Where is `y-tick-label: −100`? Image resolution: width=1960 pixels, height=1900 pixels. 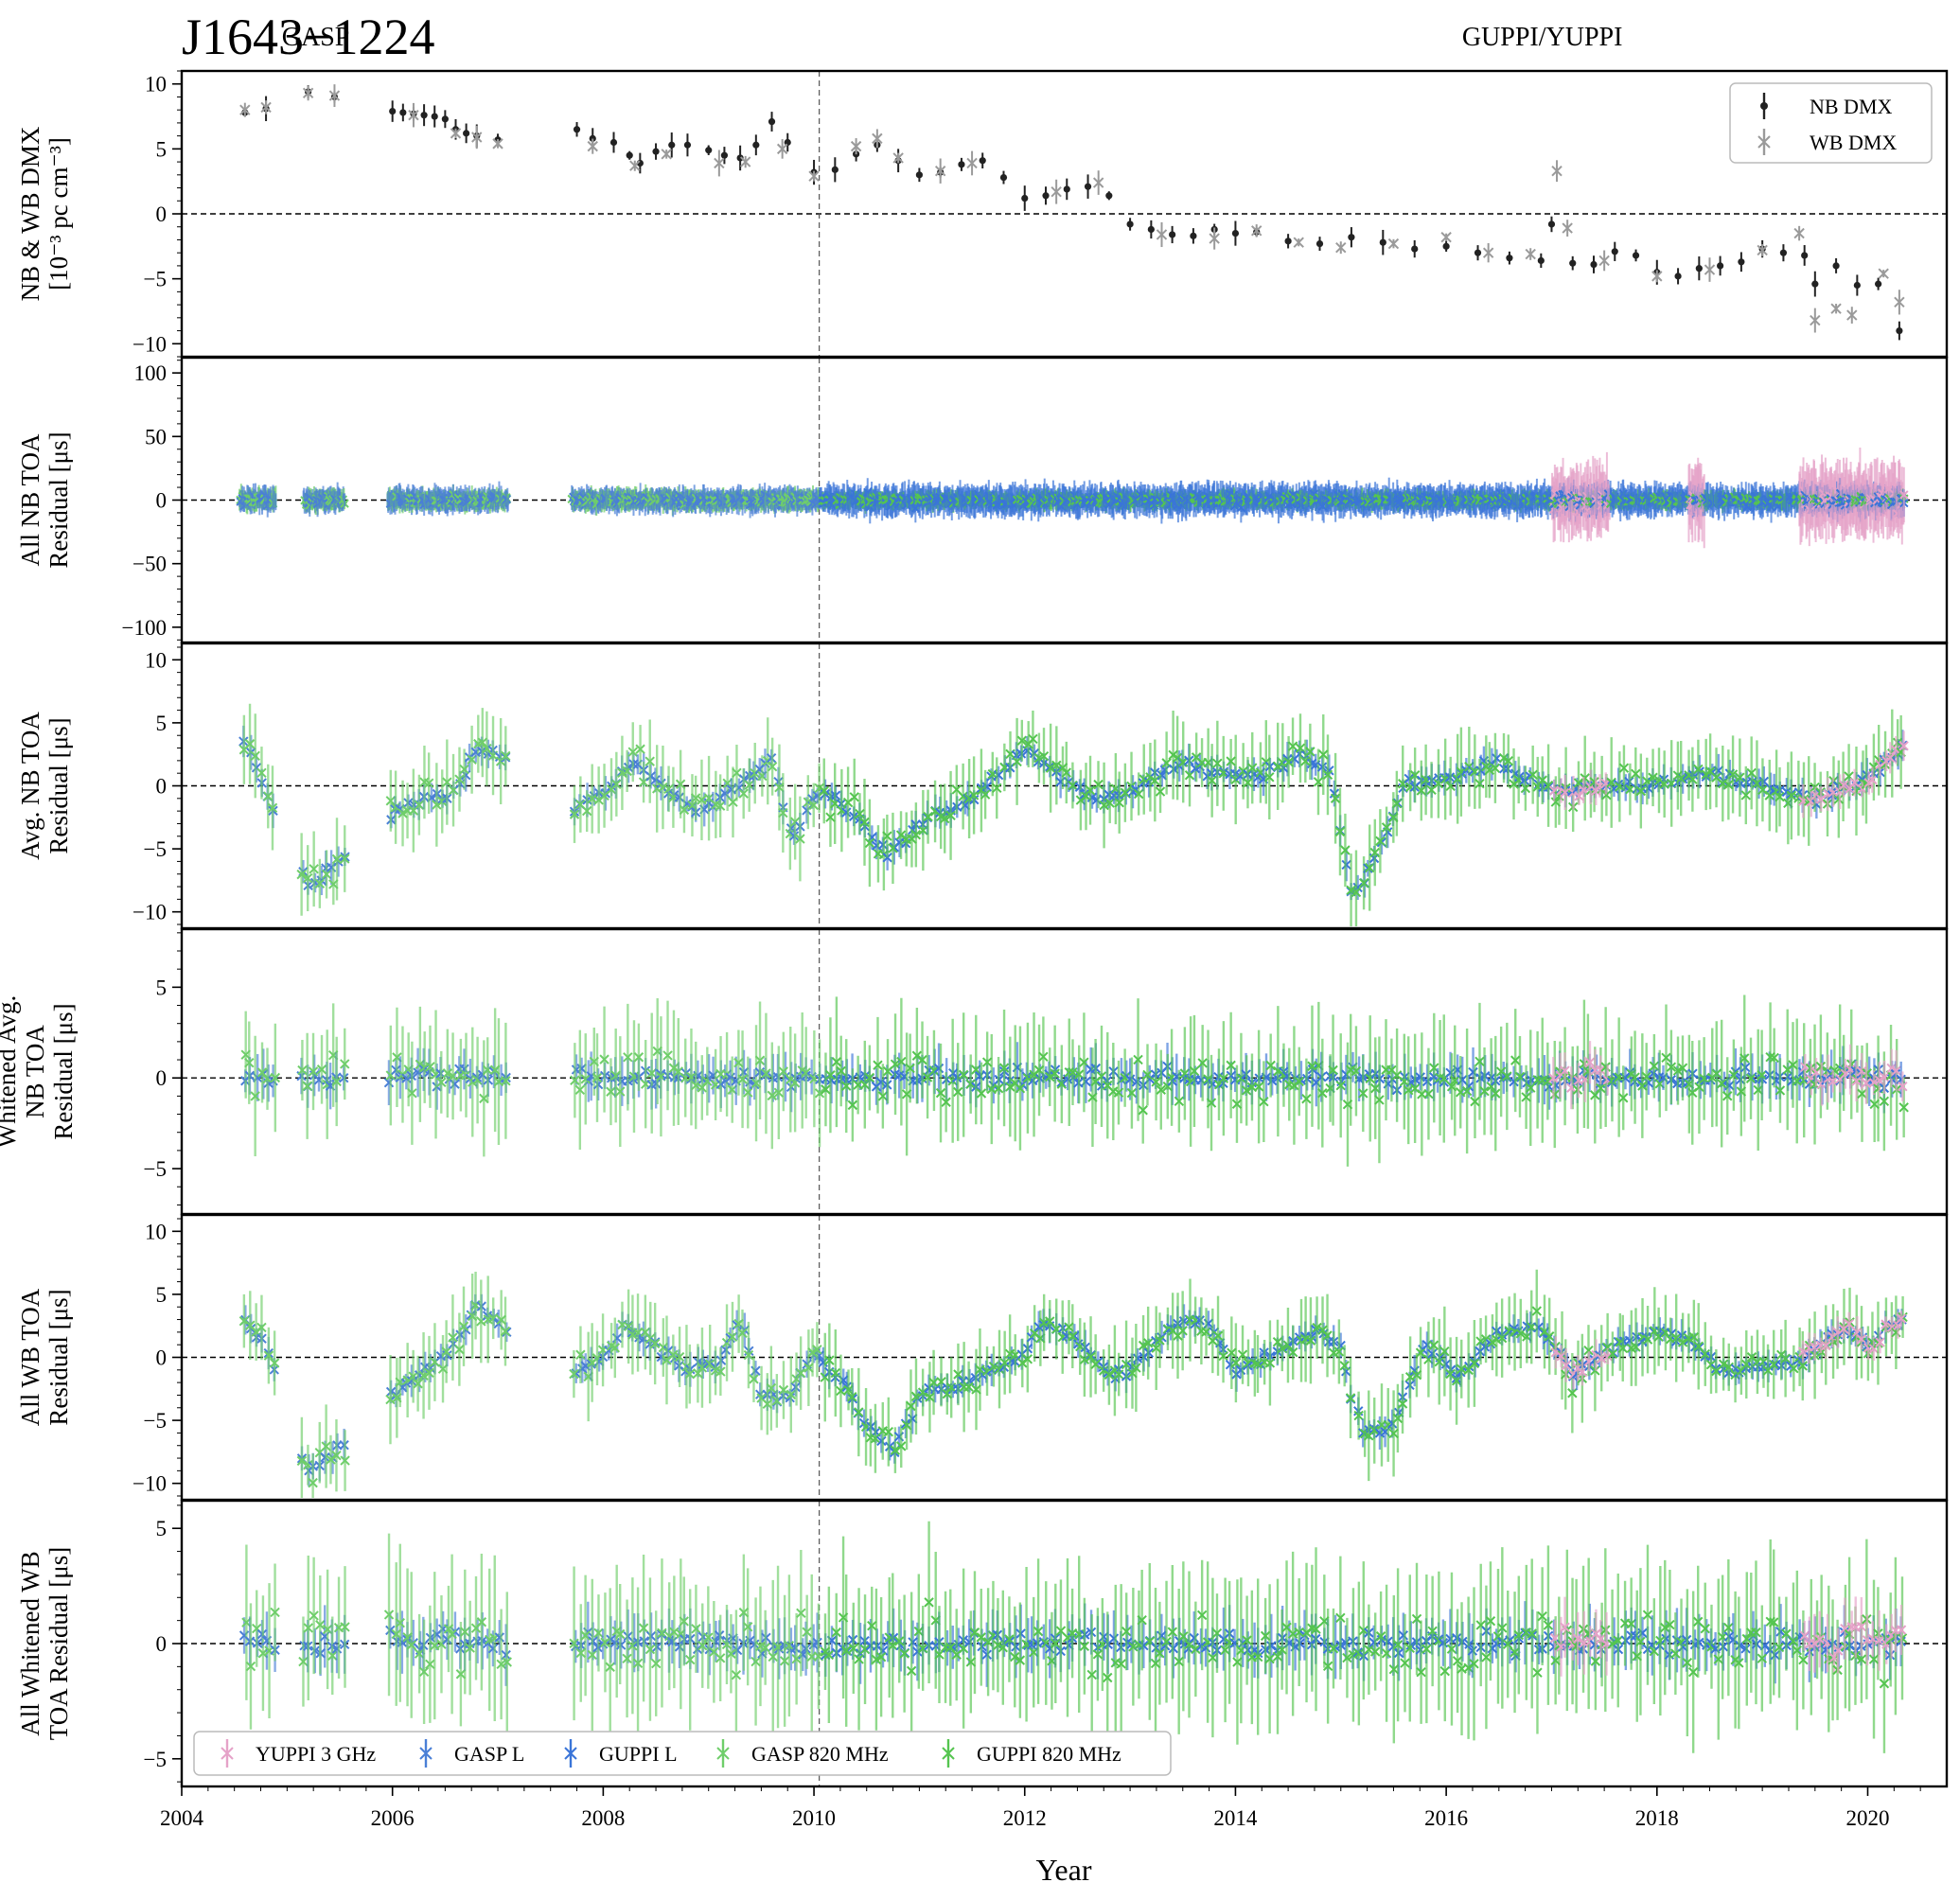
y-tick-label: −100 is located at coordinates (144, 628).